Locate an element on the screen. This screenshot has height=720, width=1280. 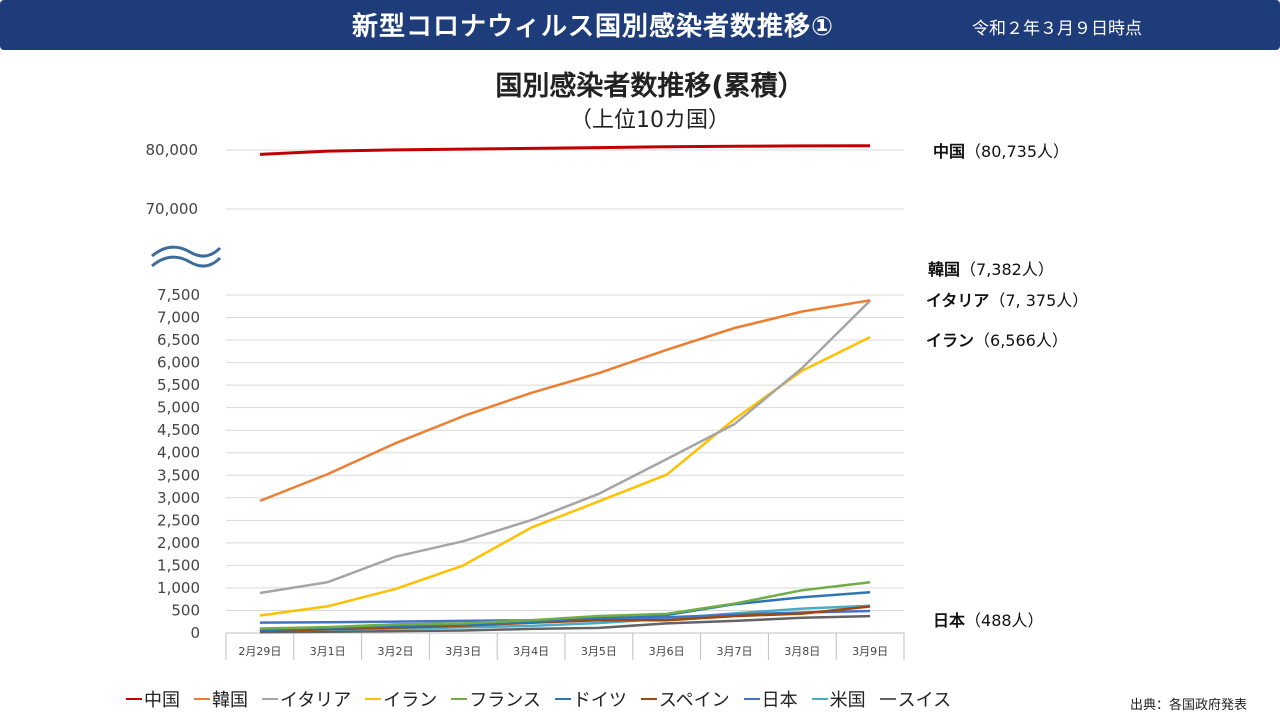
series-line-スイス is located at coordinates (565, 624).